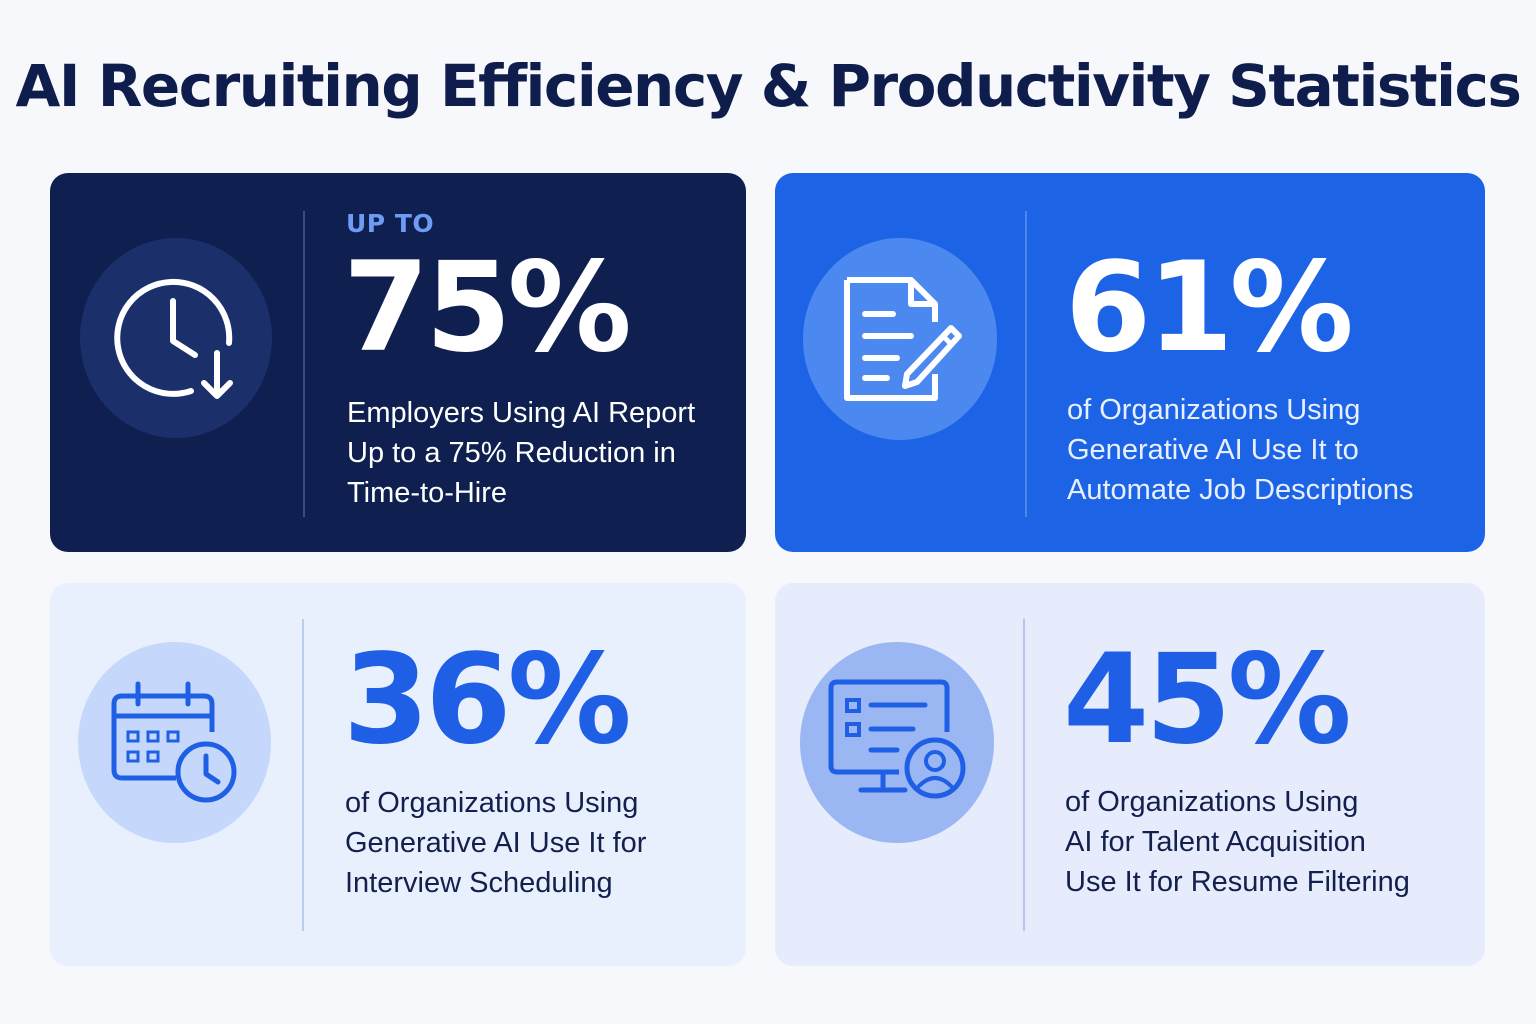  What do you see at coordinates (487, 700) in the screenshot?
I see `stat-value: 36%` at bounding box center [487, 700].